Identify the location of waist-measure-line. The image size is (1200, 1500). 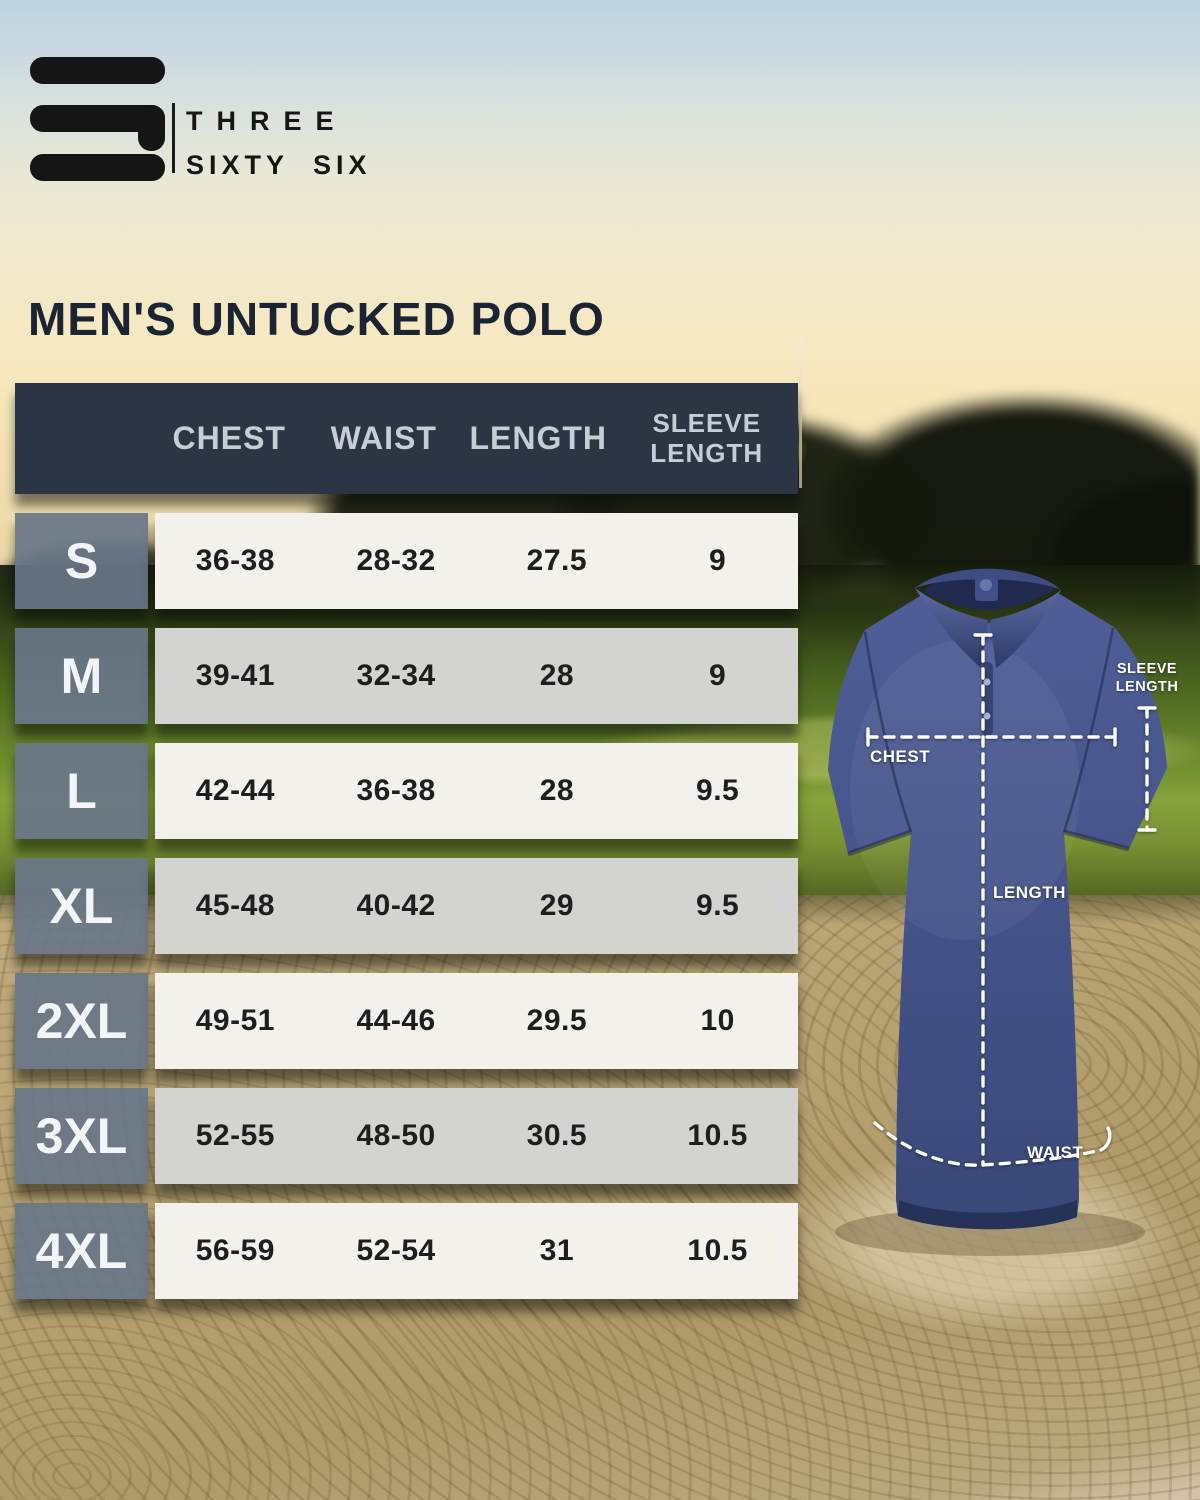
(988, 1144).